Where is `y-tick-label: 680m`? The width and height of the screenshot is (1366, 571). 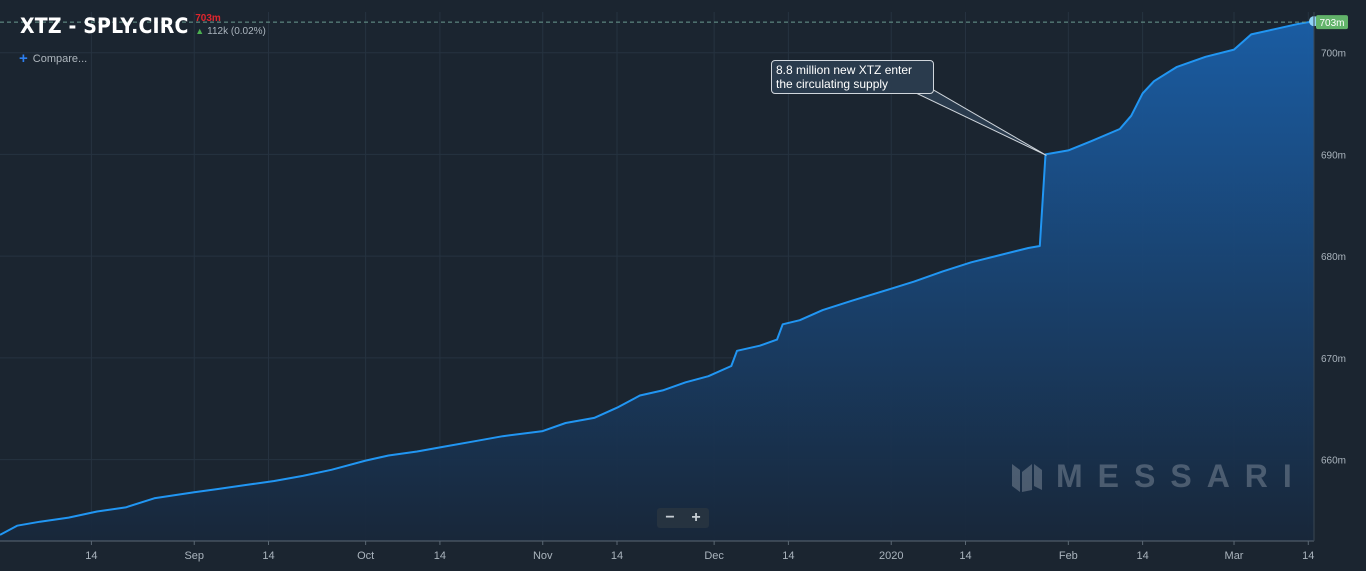 y-tick-label: 680m is located at coordinates (1333, 257).